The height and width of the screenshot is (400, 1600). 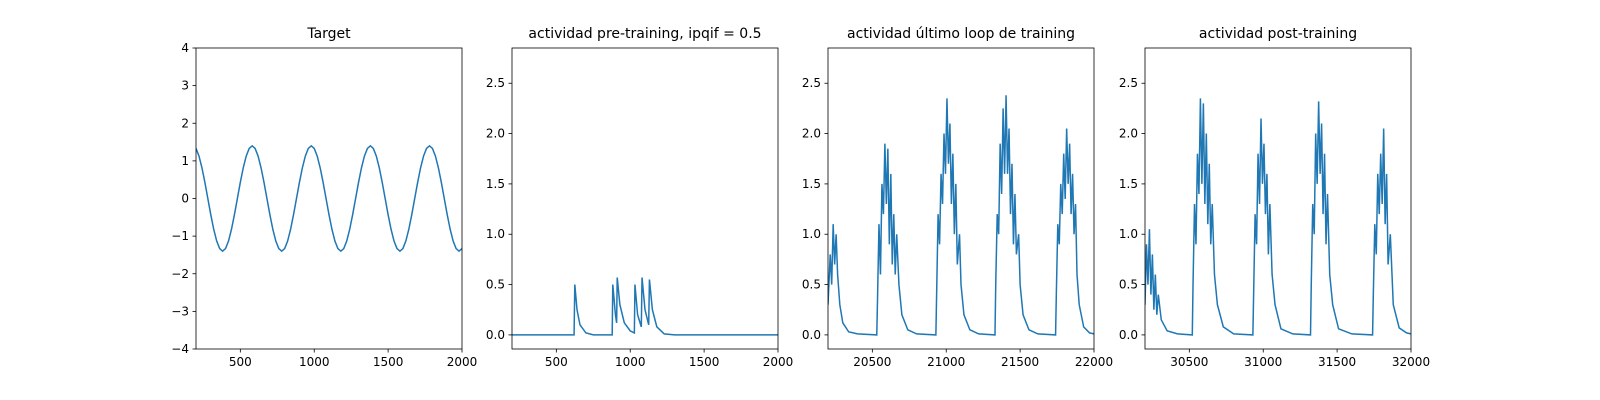 What do you see at coordinates (1263, 362) in the screenshot?
I see `x-tick-label: 31000` at bounding box center [1263, 362].